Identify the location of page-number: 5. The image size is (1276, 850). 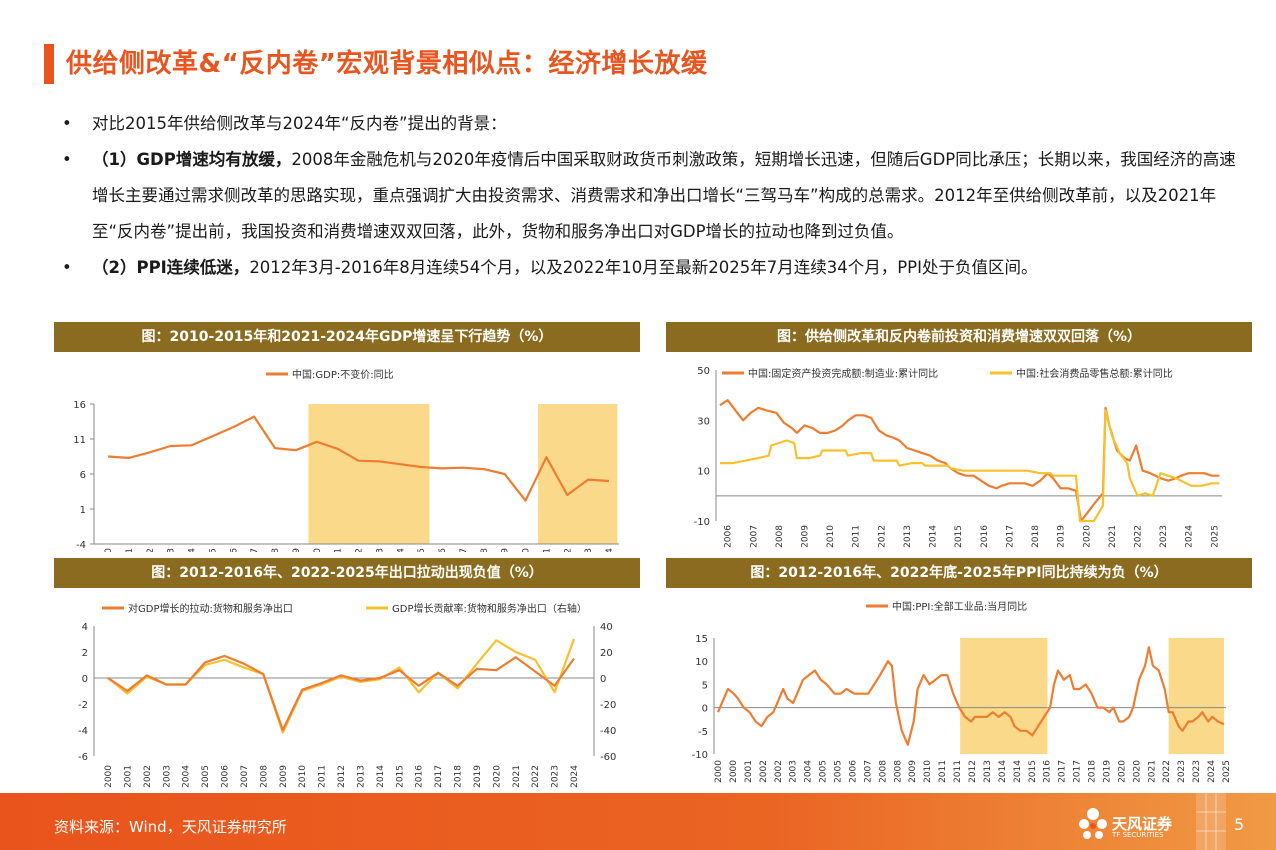
(1239, 824).